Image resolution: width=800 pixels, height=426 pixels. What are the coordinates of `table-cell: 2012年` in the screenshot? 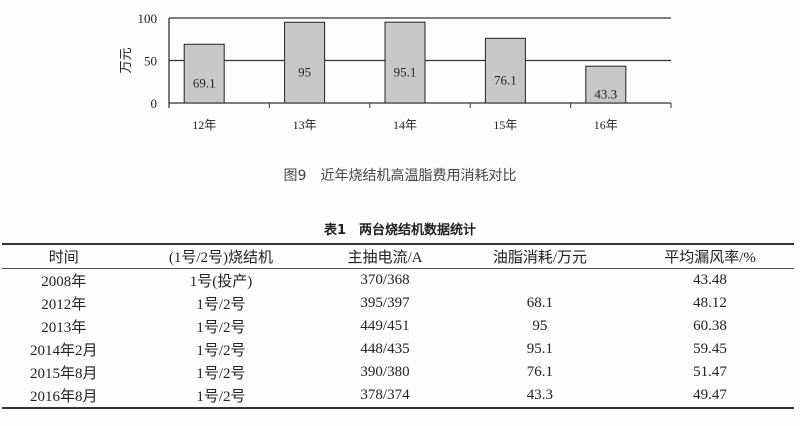 It's located at (64, 305).